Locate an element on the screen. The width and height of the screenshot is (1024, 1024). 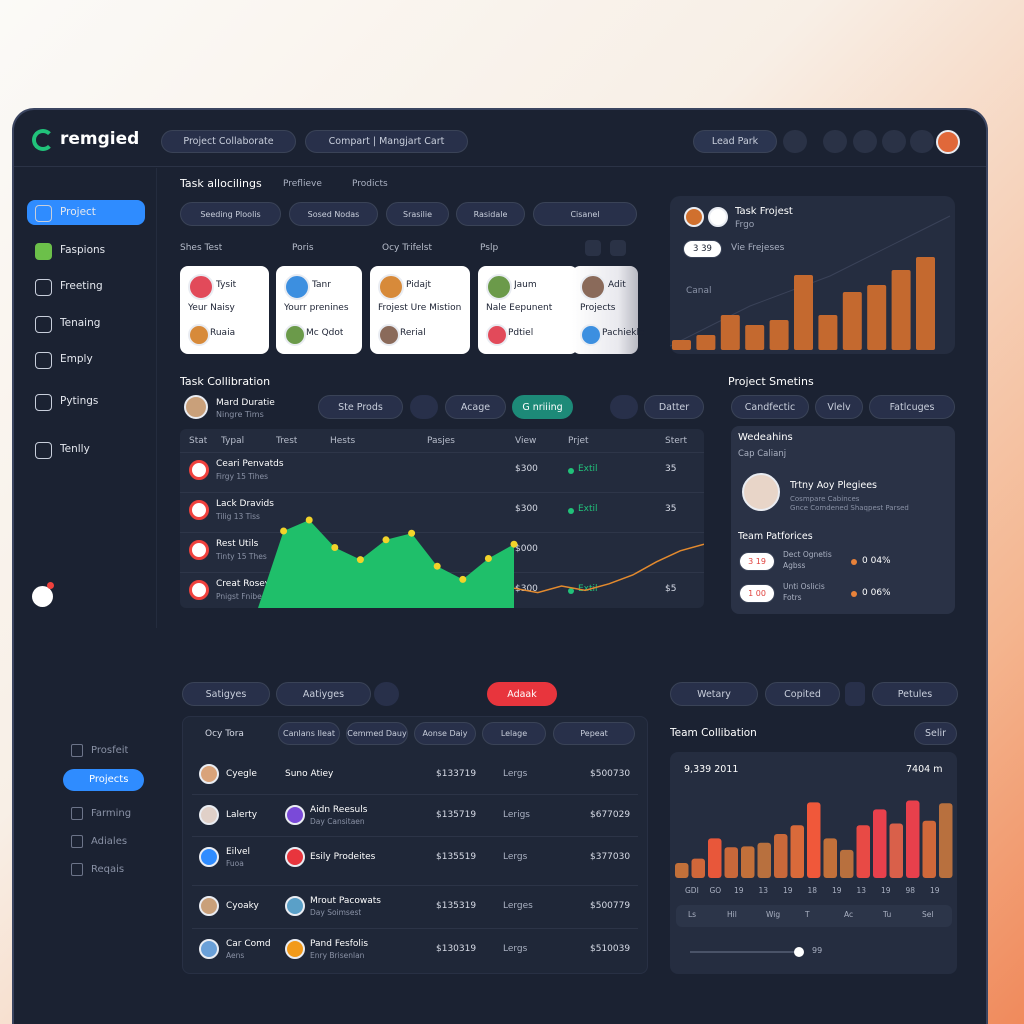
logo-icon is located at coordinates (43, 140).